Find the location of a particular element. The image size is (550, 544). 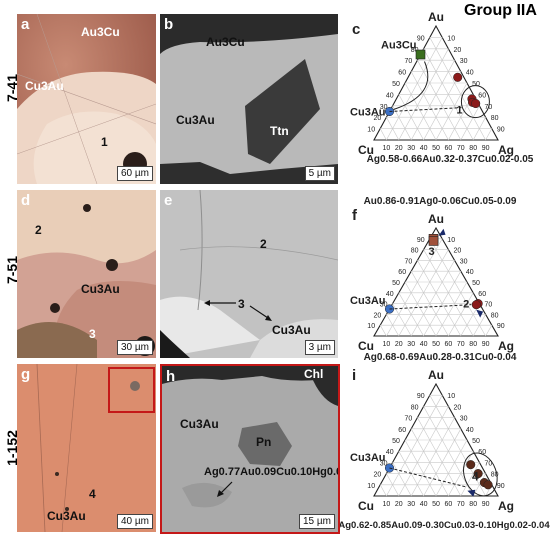

tick-label-bottom-edge: 20 is located at coordinates (399, 148).